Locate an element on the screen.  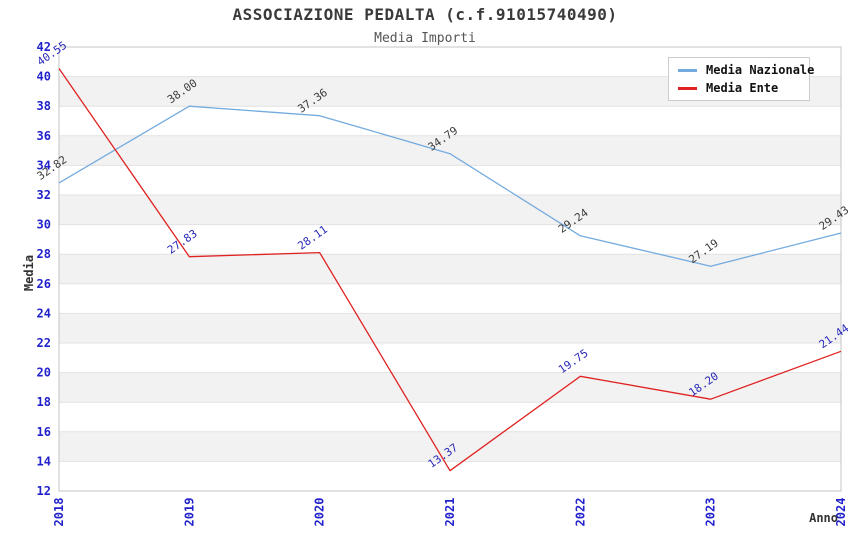
x-tick-label: 2023 is located at coordinates (711, 512).